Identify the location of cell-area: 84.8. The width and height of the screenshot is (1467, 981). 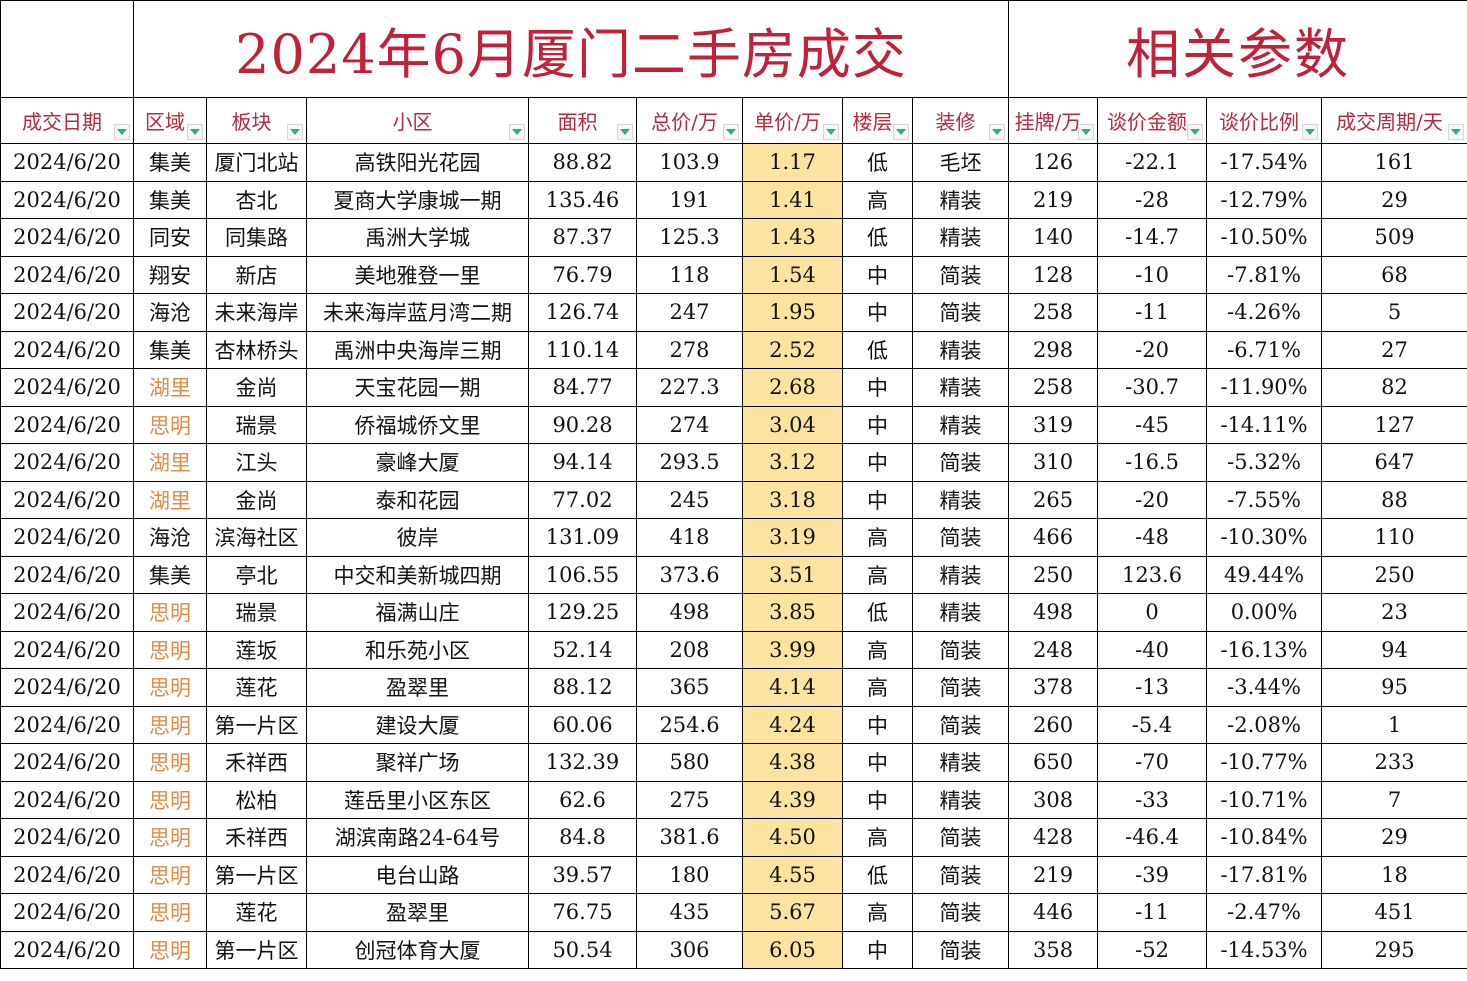
(582, 837).